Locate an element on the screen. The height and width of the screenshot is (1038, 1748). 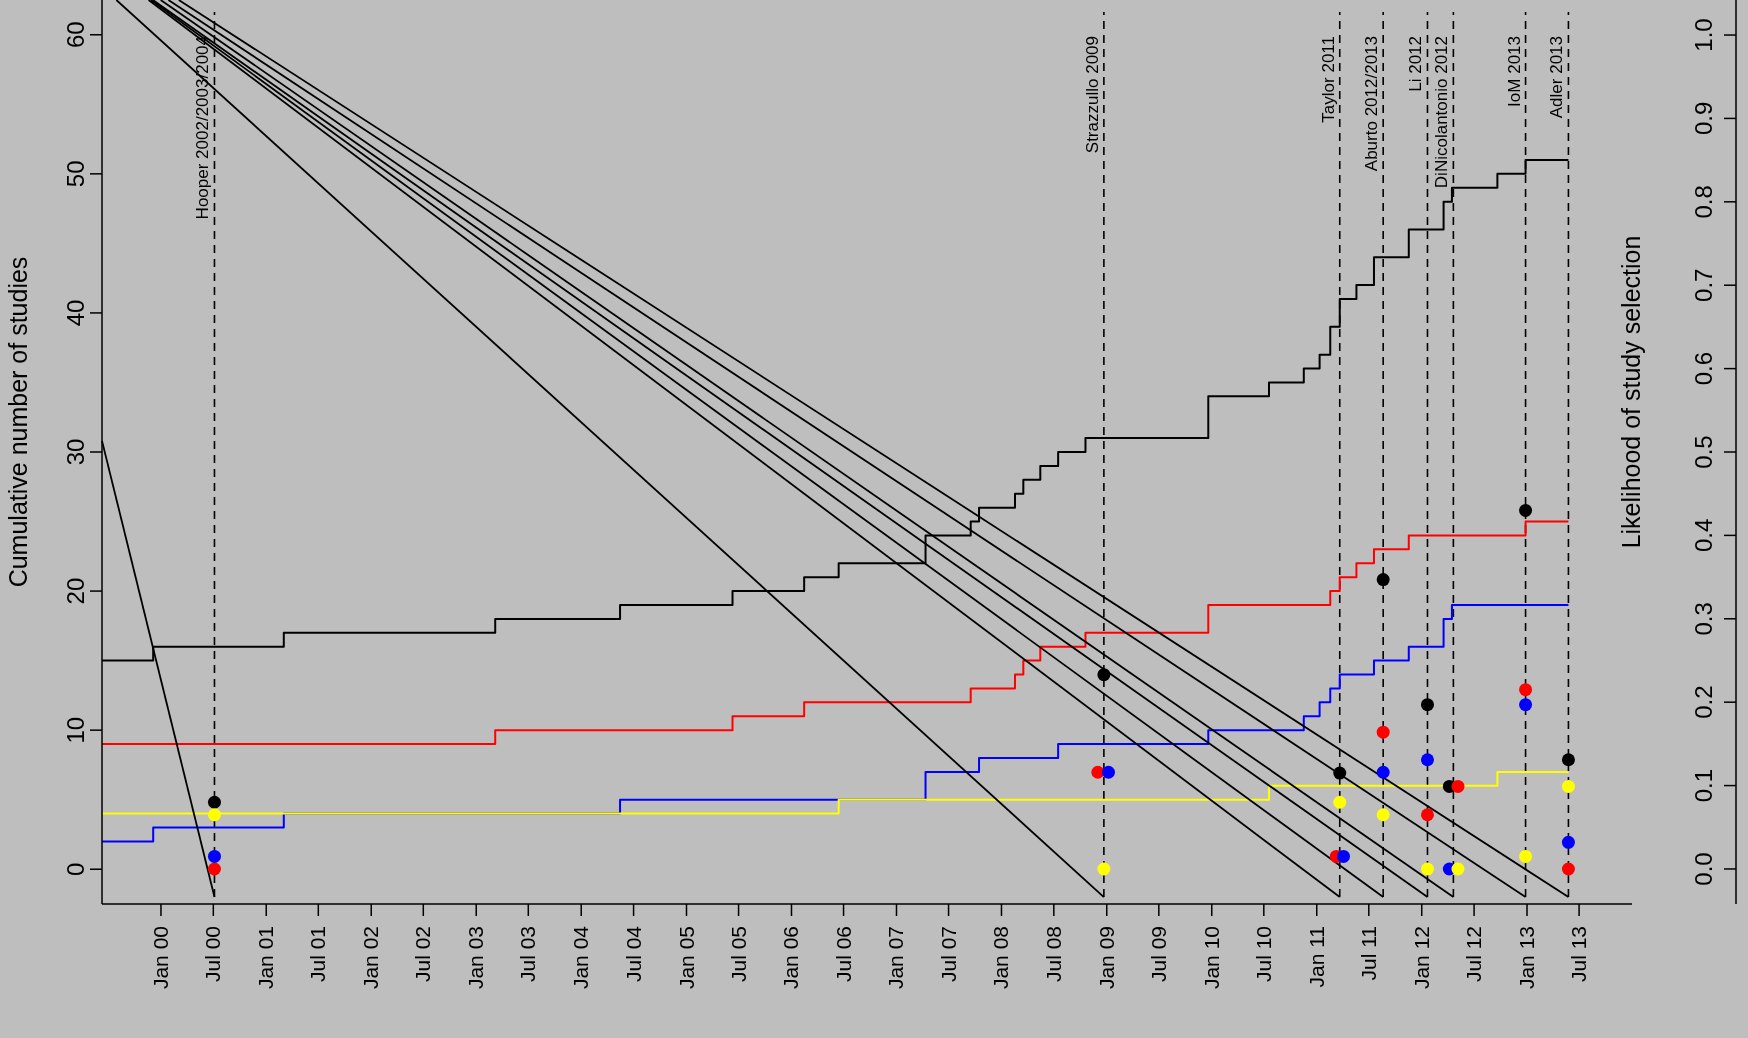
x-tick-label: Jul 03 is located at coordinates (528, 954).